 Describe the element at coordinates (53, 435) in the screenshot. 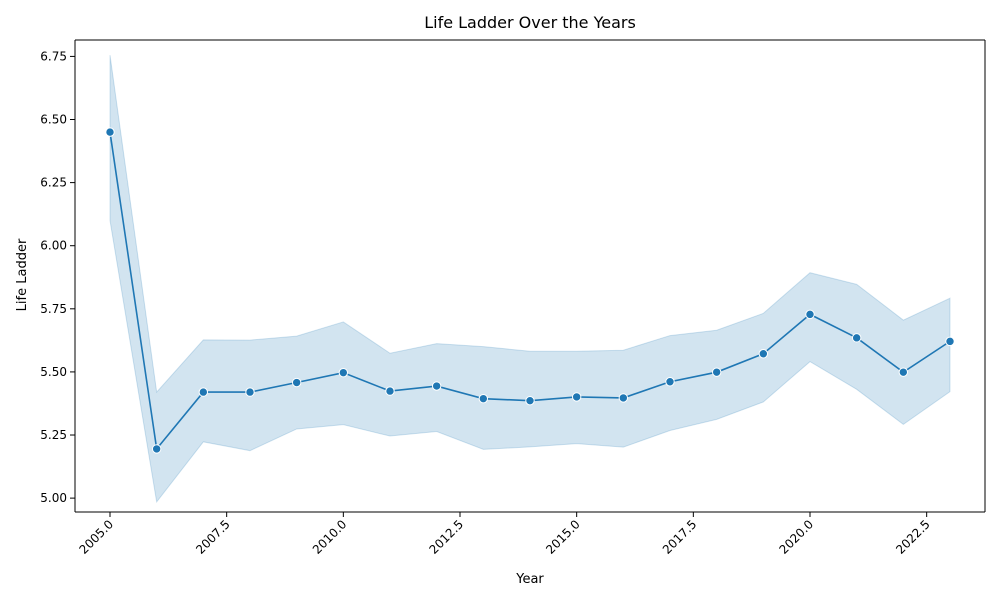

I see `y-tick-label: 5.25` at that location.